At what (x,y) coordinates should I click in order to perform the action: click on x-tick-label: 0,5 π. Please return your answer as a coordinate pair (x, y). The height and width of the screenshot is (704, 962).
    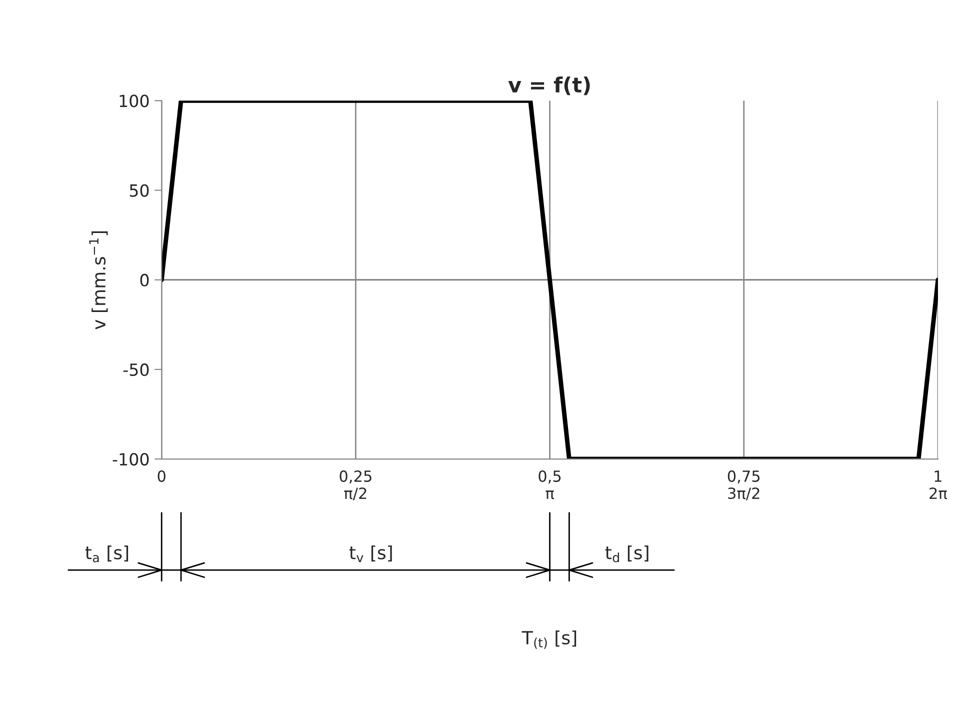
    Looking at the image, I should click on (549, 485).